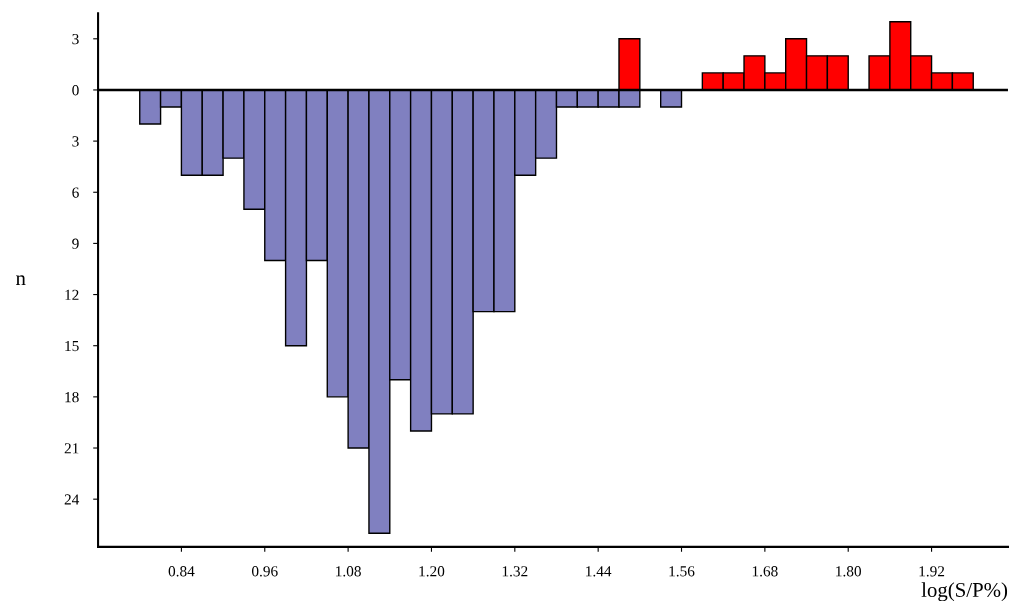 This screenshot has width=1011, height=601. I want to click on y-tick-label: 15, so click(72, 346).